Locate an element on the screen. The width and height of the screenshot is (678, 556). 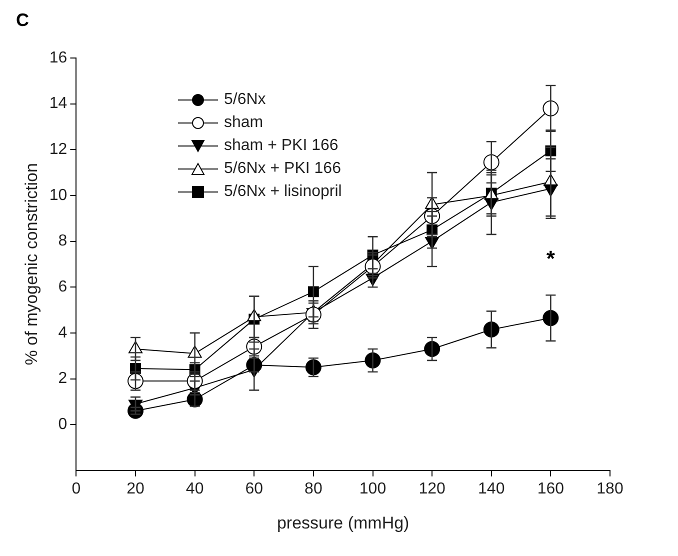
y-tick-label: 12 is located at coordinates (58, 149).